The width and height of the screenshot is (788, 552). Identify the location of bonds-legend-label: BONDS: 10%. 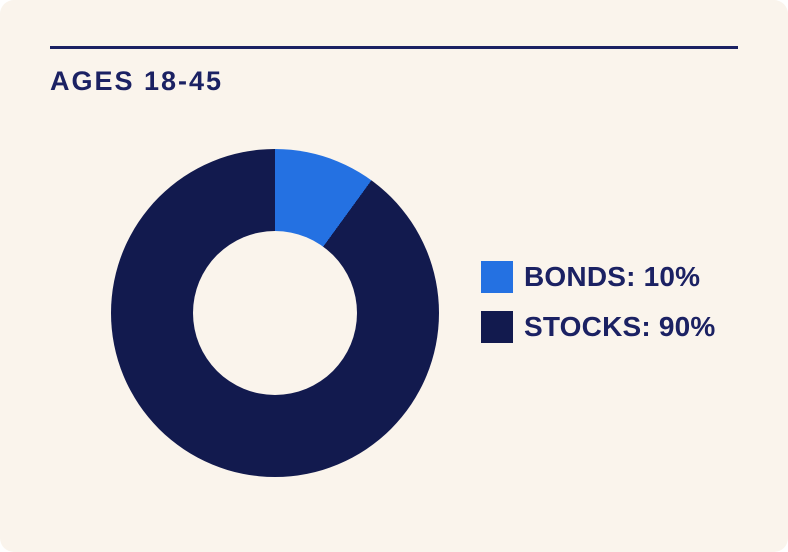
(612, 276).